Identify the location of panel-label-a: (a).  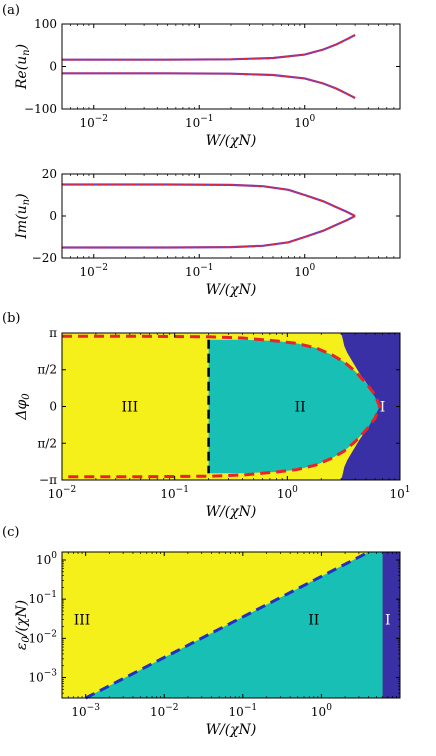
(11, 10).